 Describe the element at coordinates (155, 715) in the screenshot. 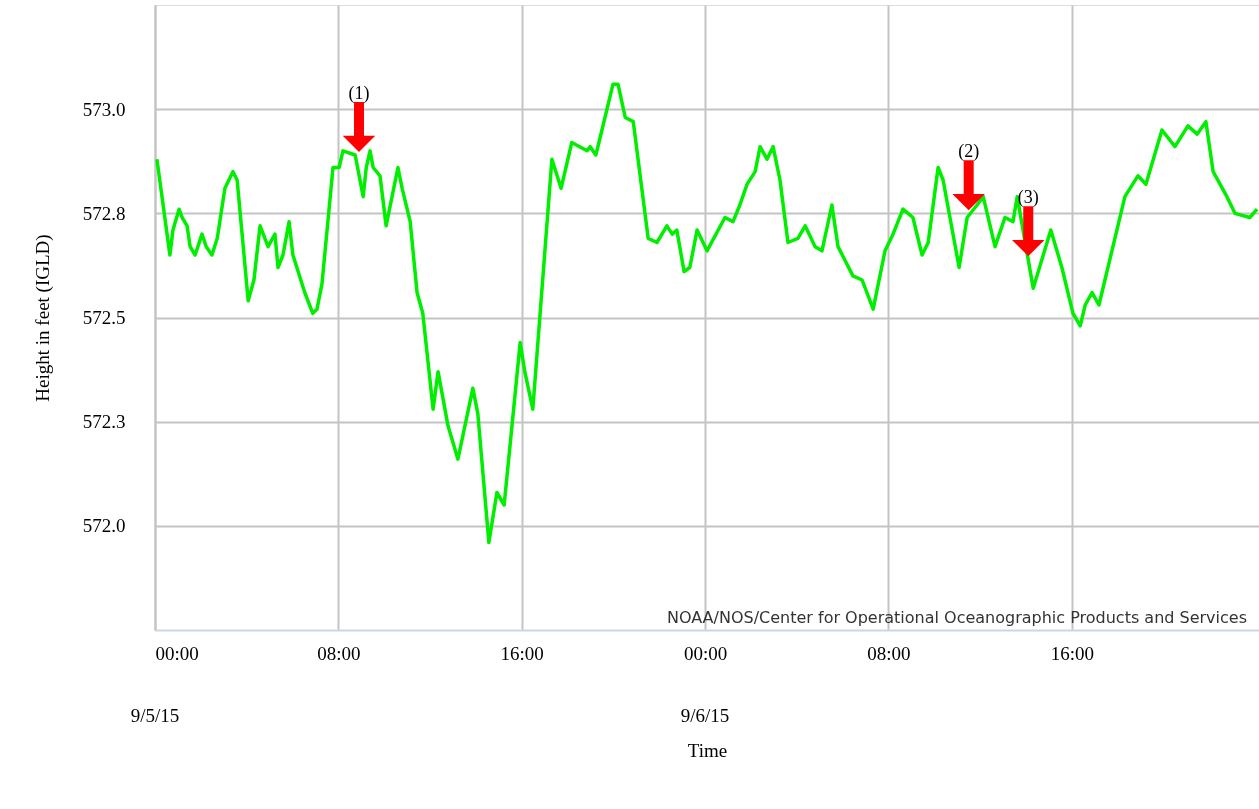

I see `text: 9/5/15` at that location.